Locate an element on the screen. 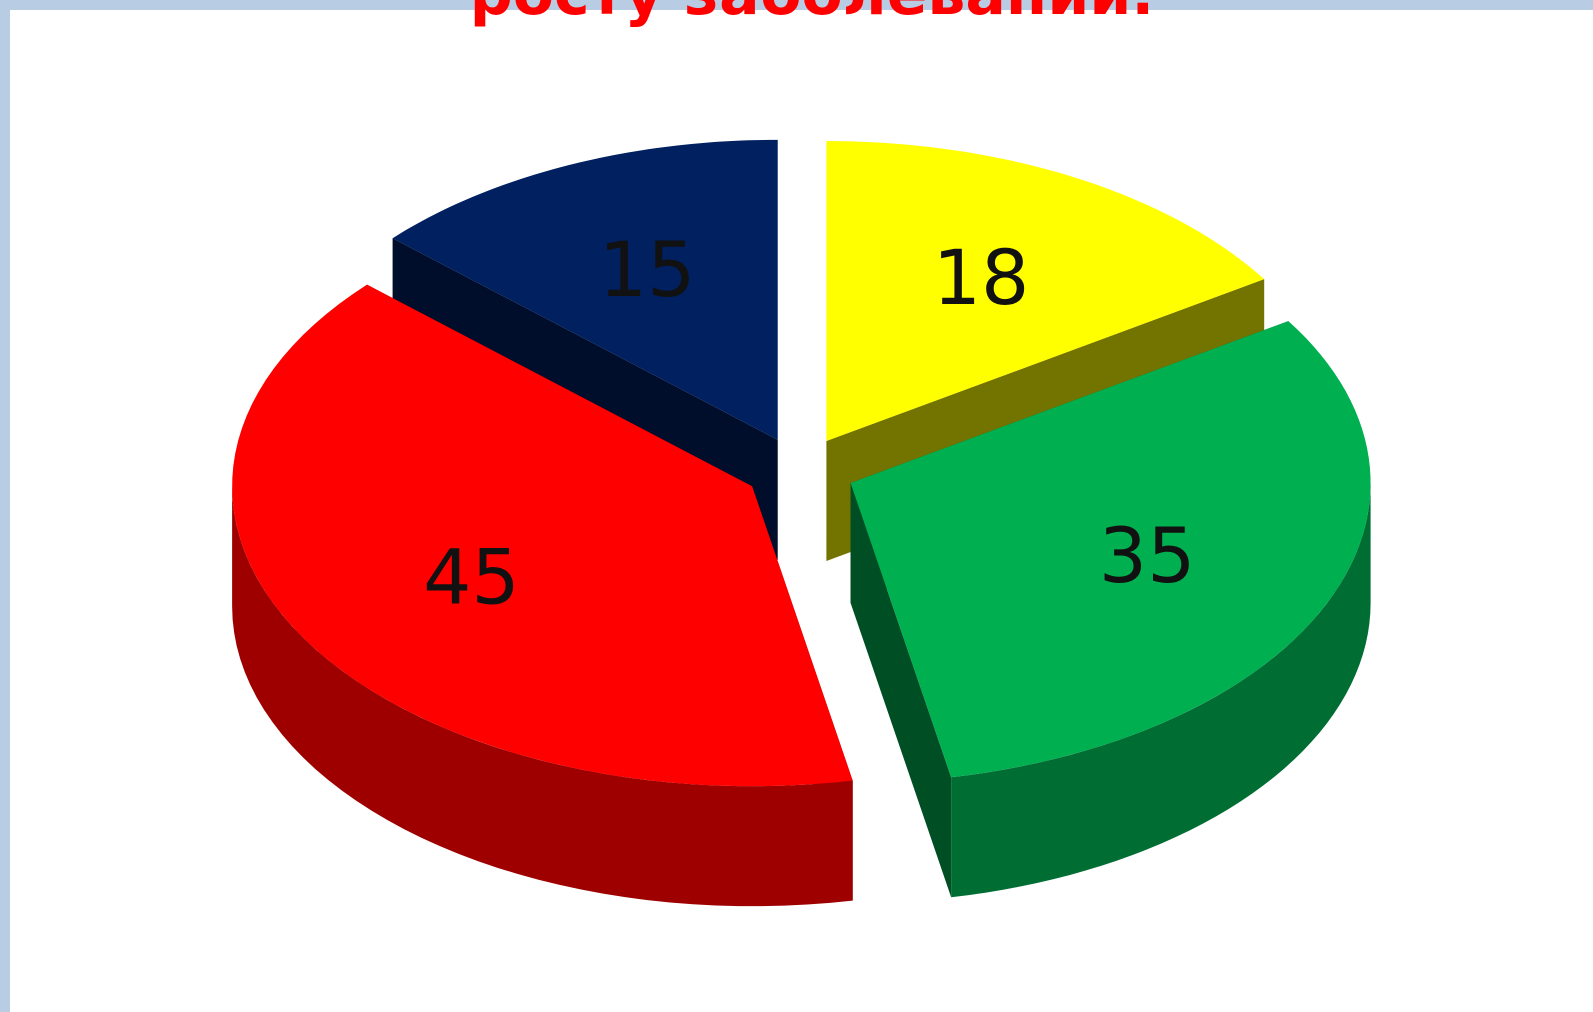 The width and height of the screenshot is (1593, 1012). data-label: 35 is located at coordinates (1147, 555).